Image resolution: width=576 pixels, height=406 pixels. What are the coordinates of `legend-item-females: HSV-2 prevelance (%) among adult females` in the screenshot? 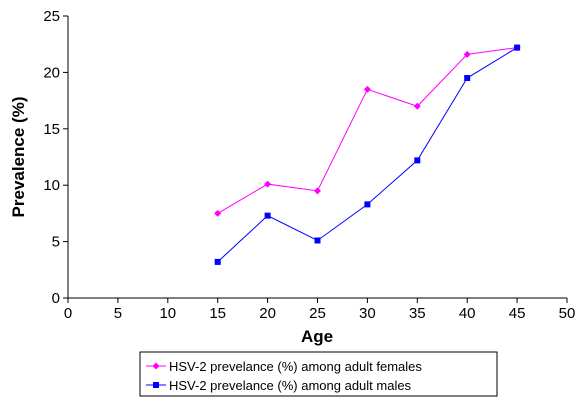 It's located at (284, 366).